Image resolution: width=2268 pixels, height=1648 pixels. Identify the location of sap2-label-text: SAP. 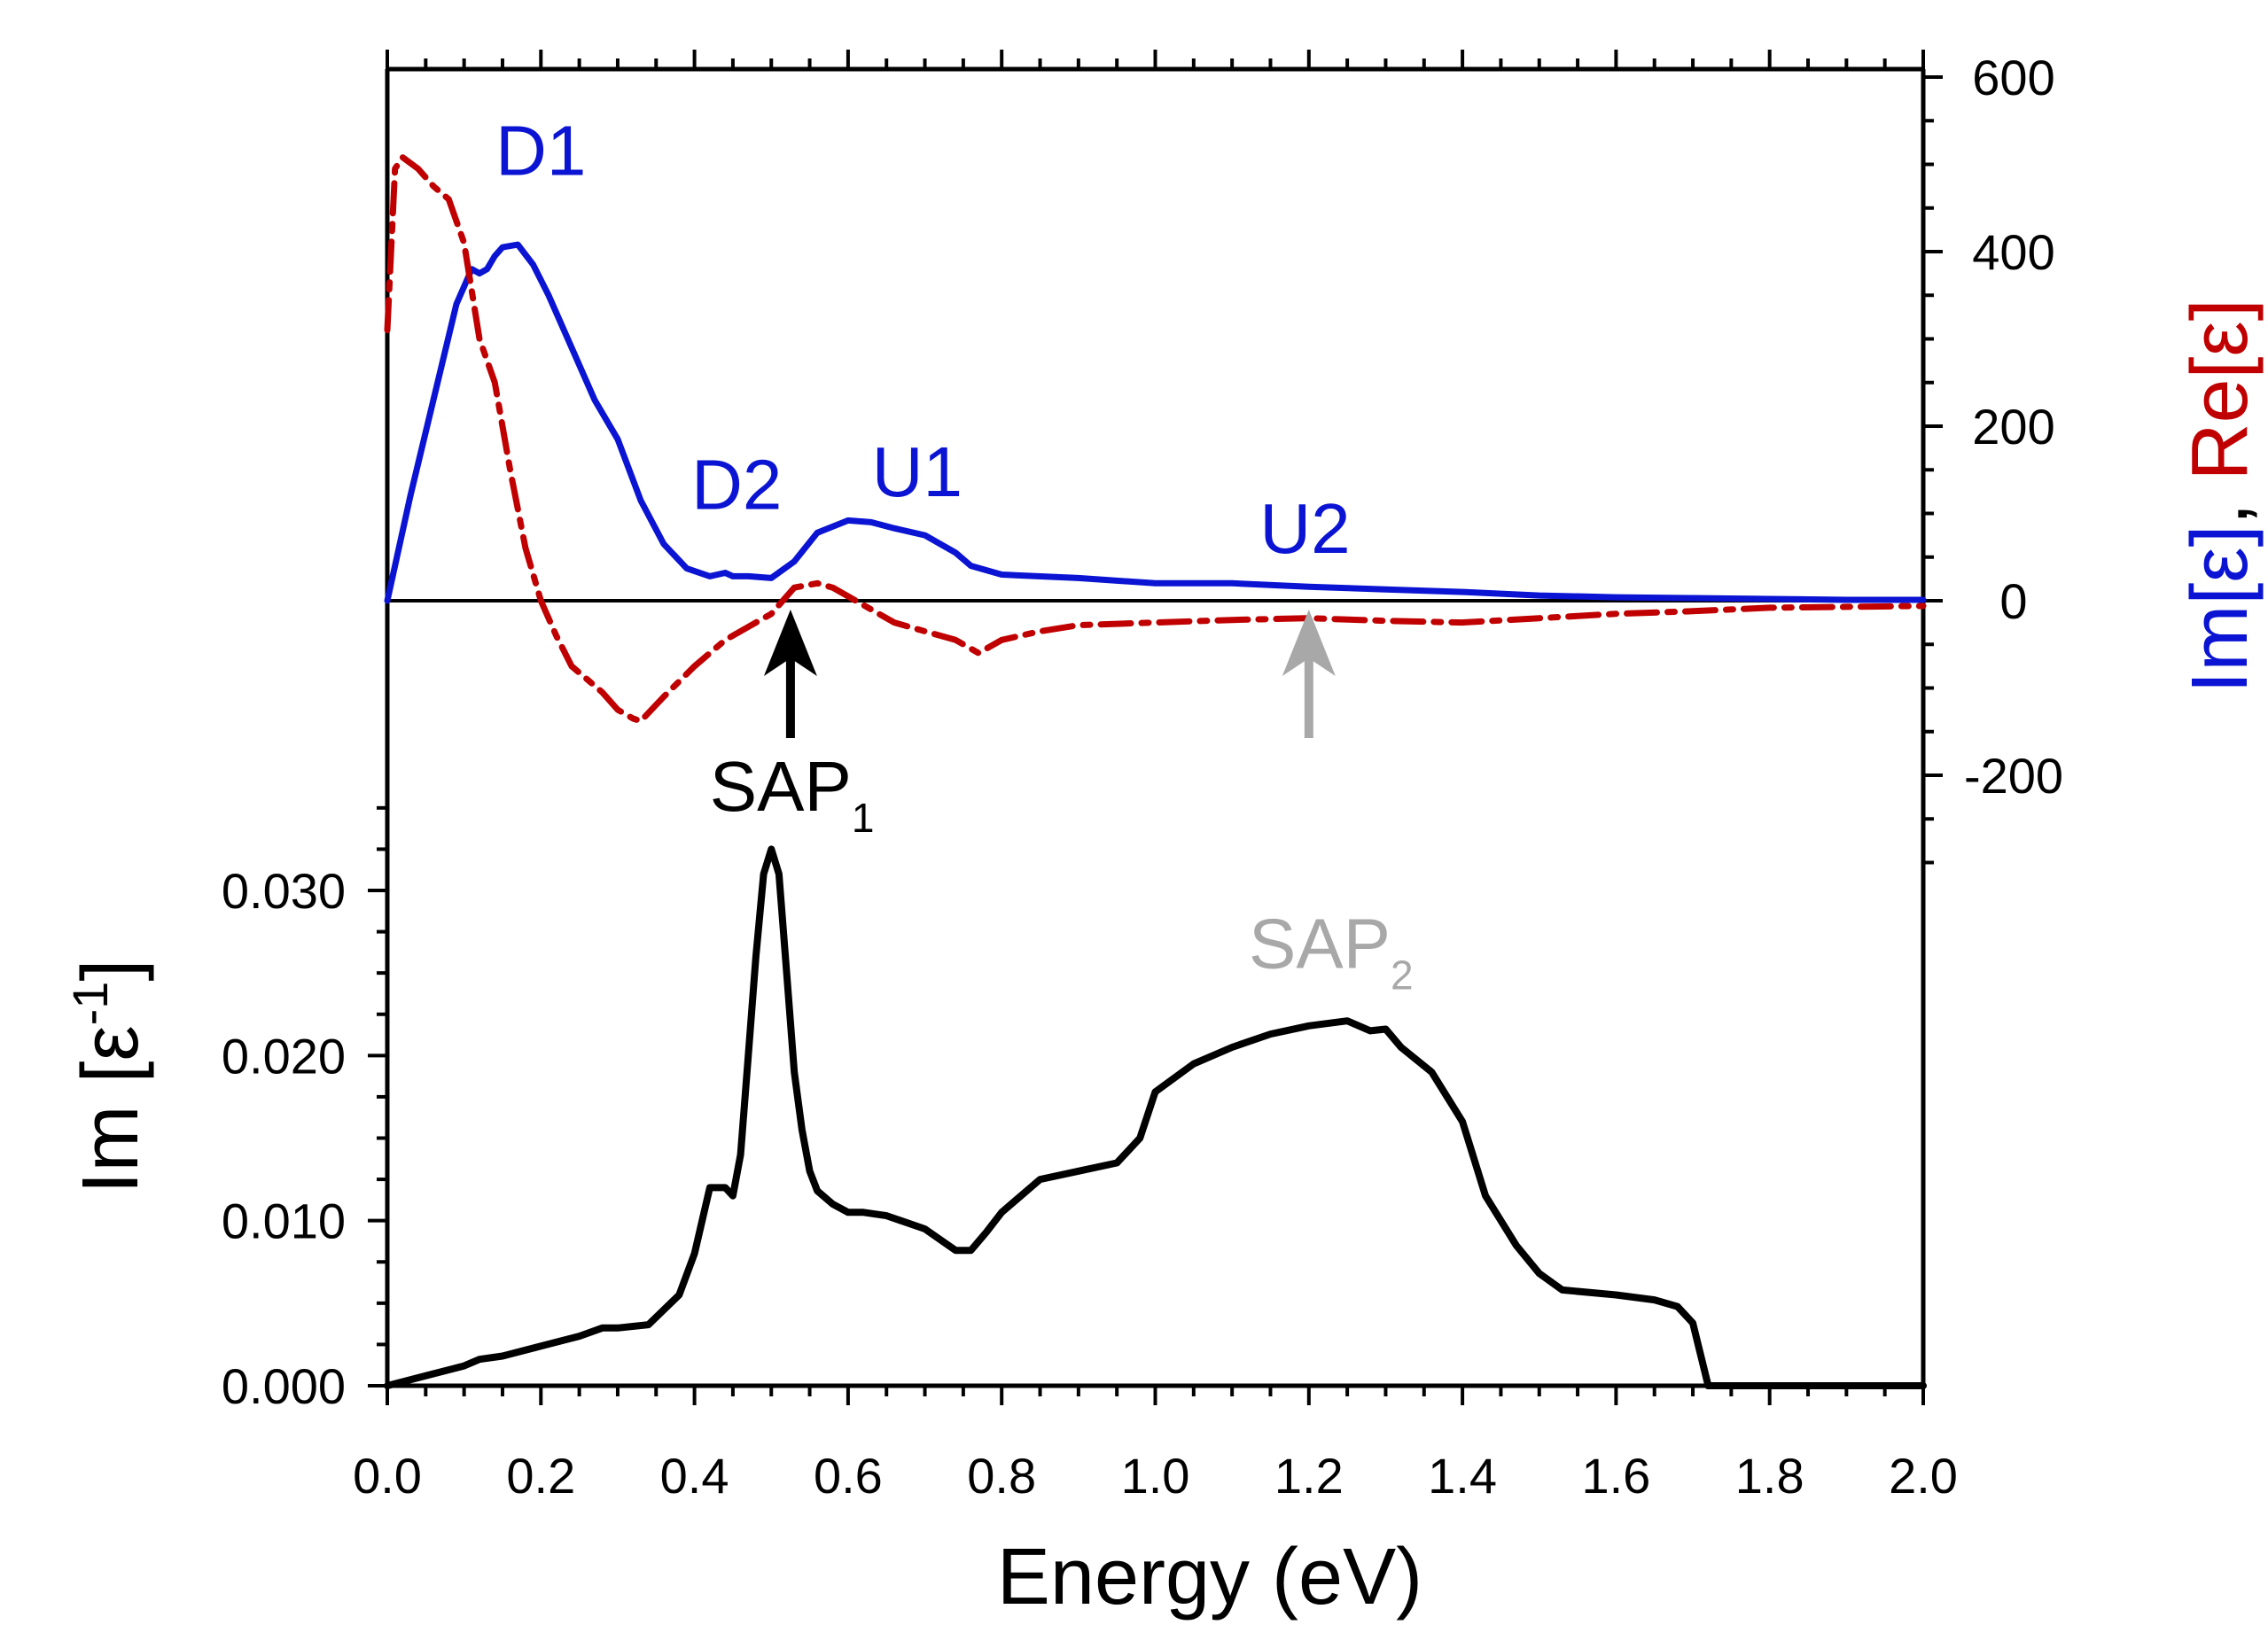
(1320, 944).